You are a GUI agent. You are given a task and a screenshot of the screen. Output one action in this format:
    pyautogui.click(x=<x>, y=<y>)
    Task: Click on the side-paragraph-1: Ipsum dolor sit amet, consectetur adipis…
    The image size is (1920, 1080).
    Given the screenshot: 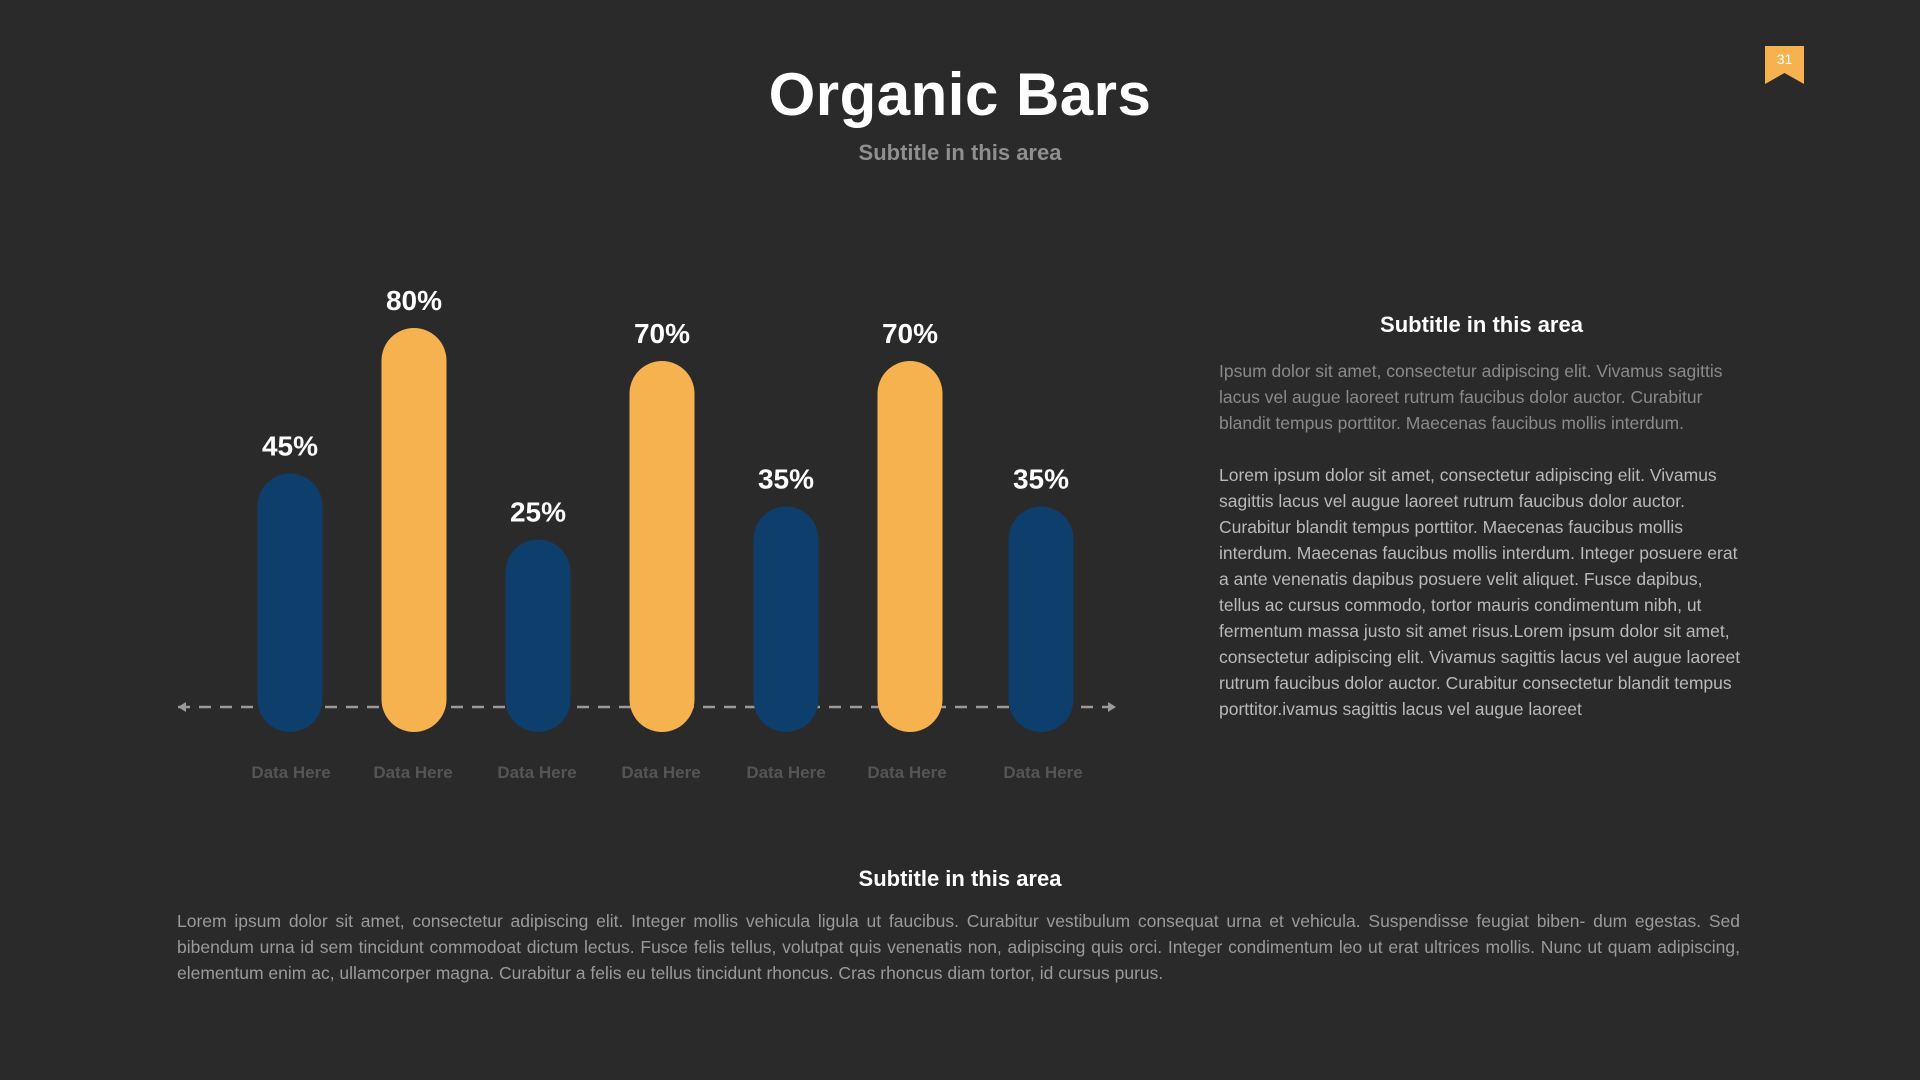 What is the action you would take?
    pyautogui.click(x=1471, y=397)
    